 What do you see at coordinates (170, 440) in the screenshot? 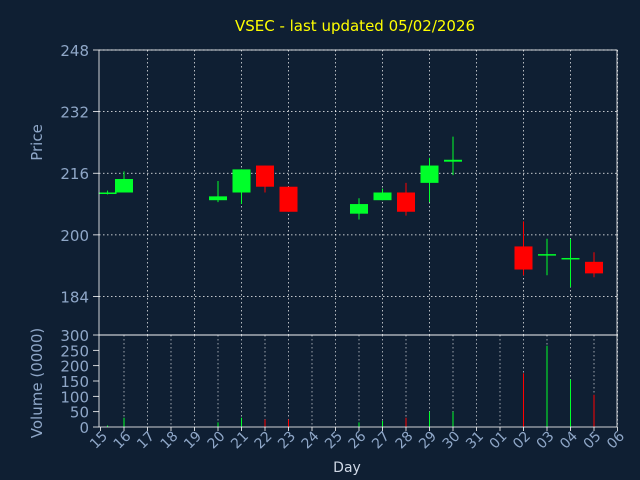
I see `x-tick-label: 18` at bounding box center [170, 440].